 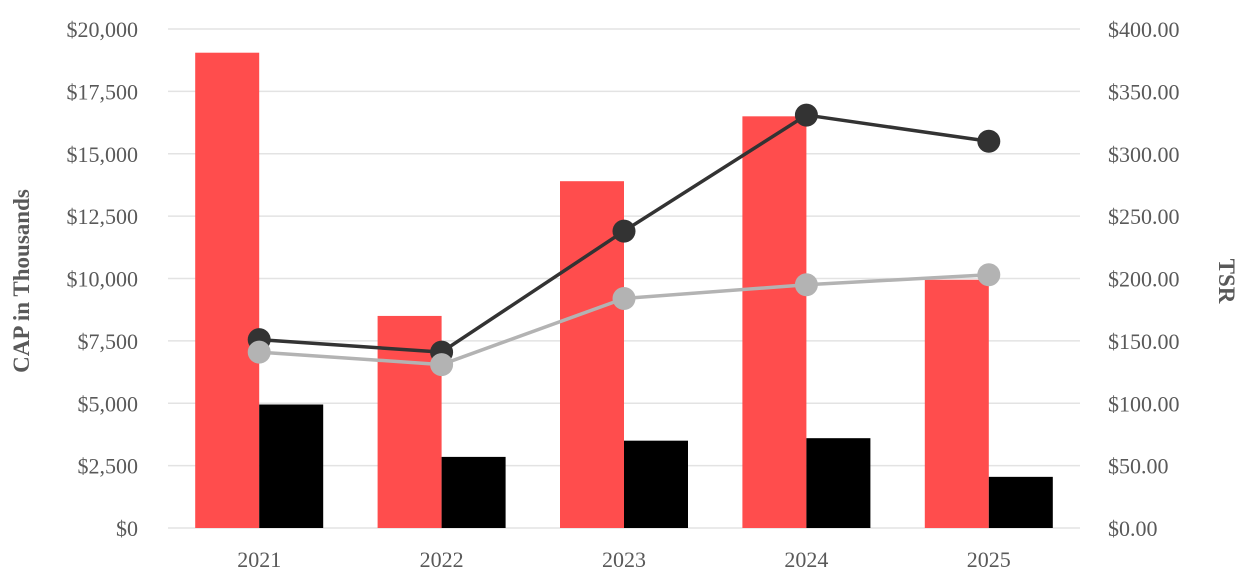 What do you see at coordinates (1144, 341) in the screenshot?
I see `right-tick-label: $150.00` at bounding box center [1144, 341].